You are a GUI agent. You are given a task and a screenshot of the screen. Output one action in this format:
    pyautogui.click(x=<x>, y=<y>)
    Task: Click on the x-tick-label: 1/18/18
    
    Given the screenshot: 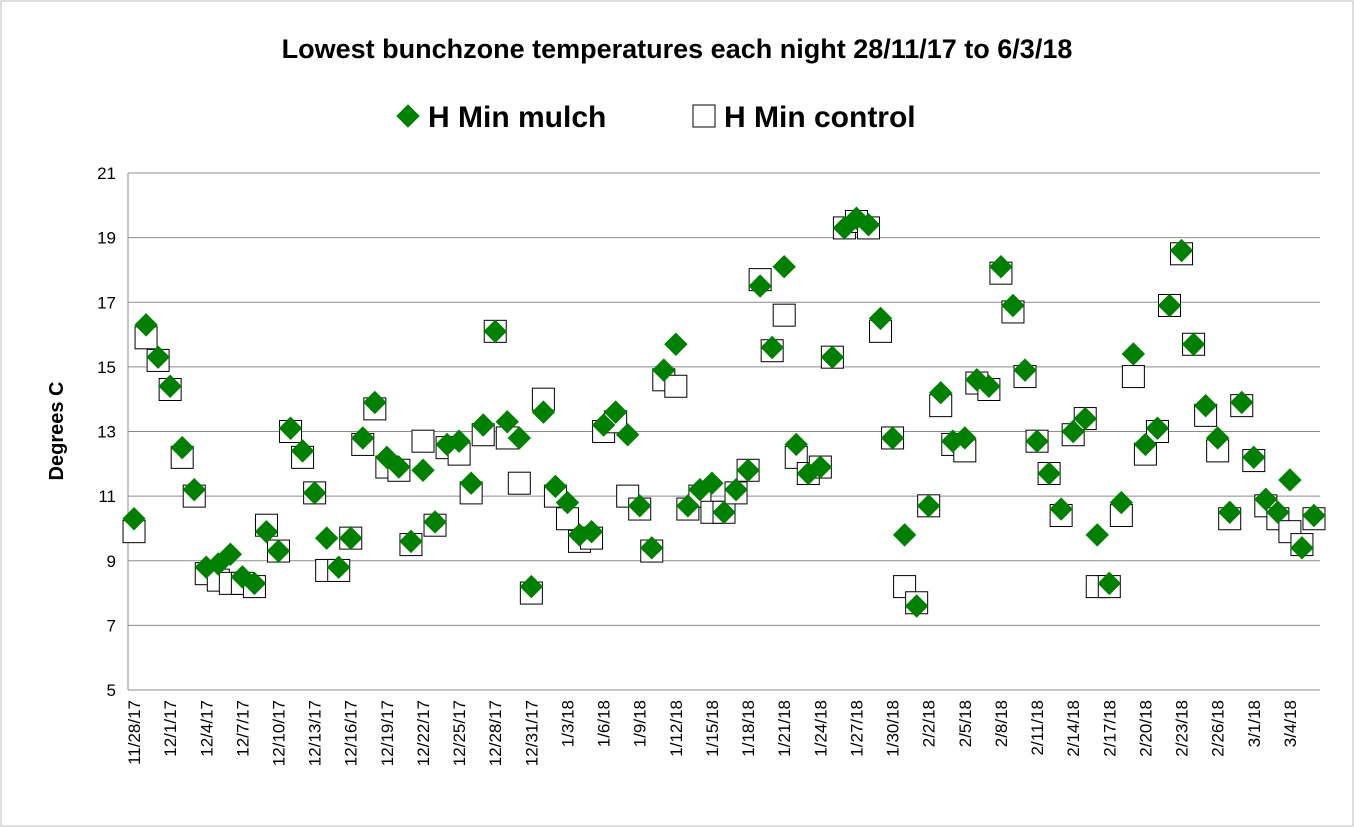 What is the action you would take?
    pyautogui.click(x=748, y=728)
    